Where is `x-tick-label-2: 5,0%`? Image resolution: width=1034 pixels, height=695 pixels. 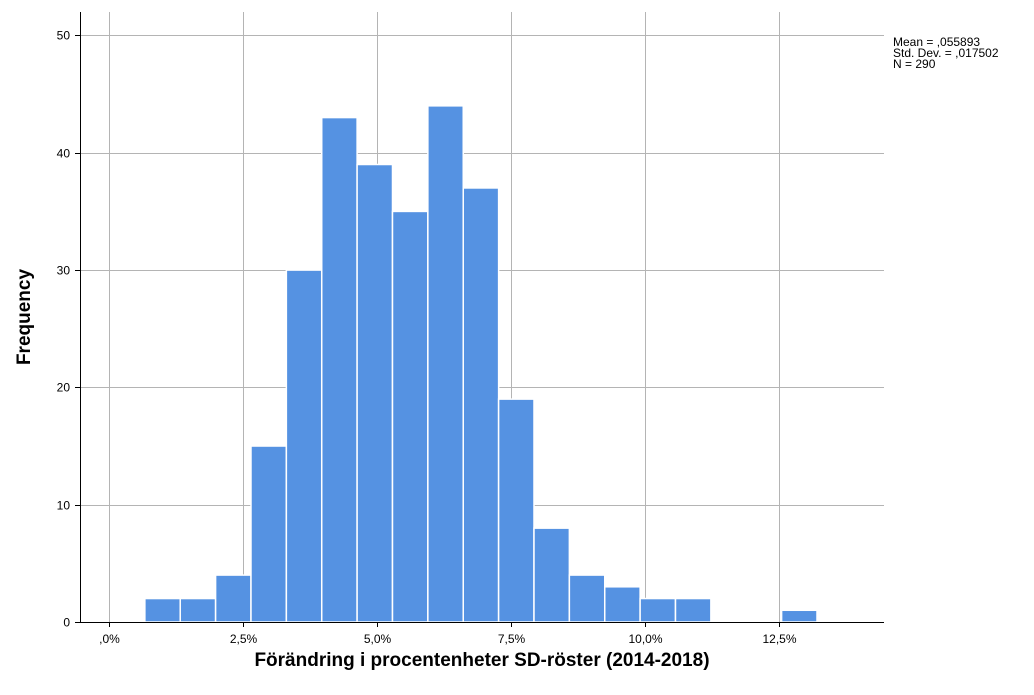 x-tick-label-2: 5,0% is located at coordinates (378, 639).